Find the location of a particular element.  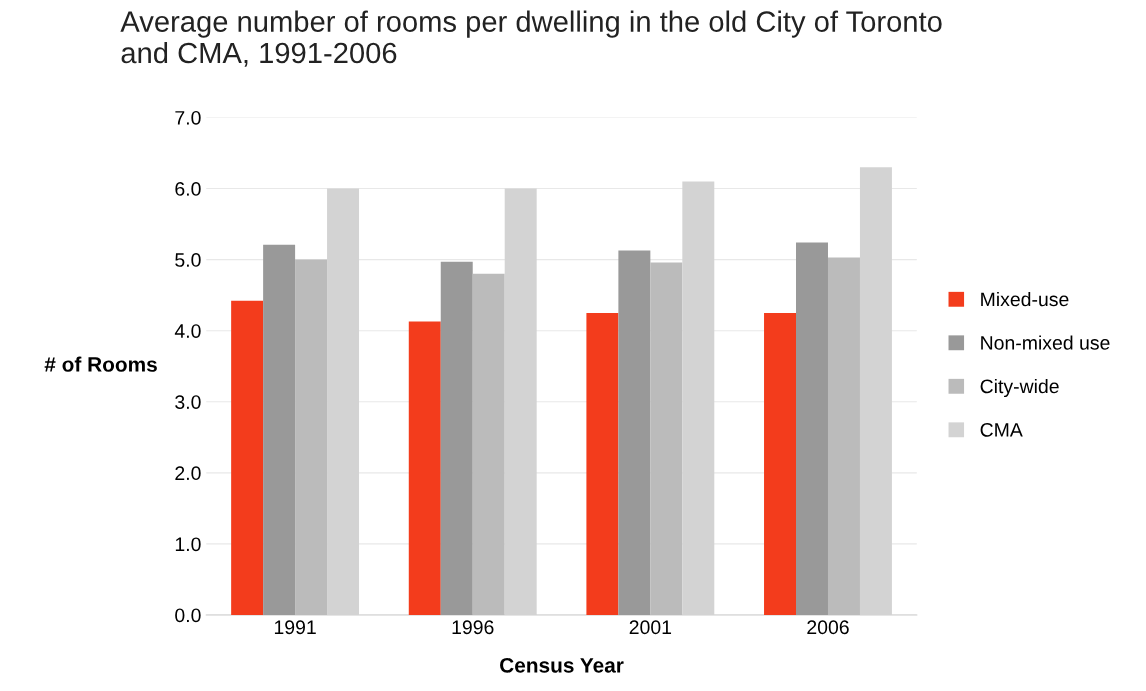

chart-title: Average number of rooms per dwelling in the old City of Toronto and CMA, 1991-2006 is located at coordinates (531, 38).